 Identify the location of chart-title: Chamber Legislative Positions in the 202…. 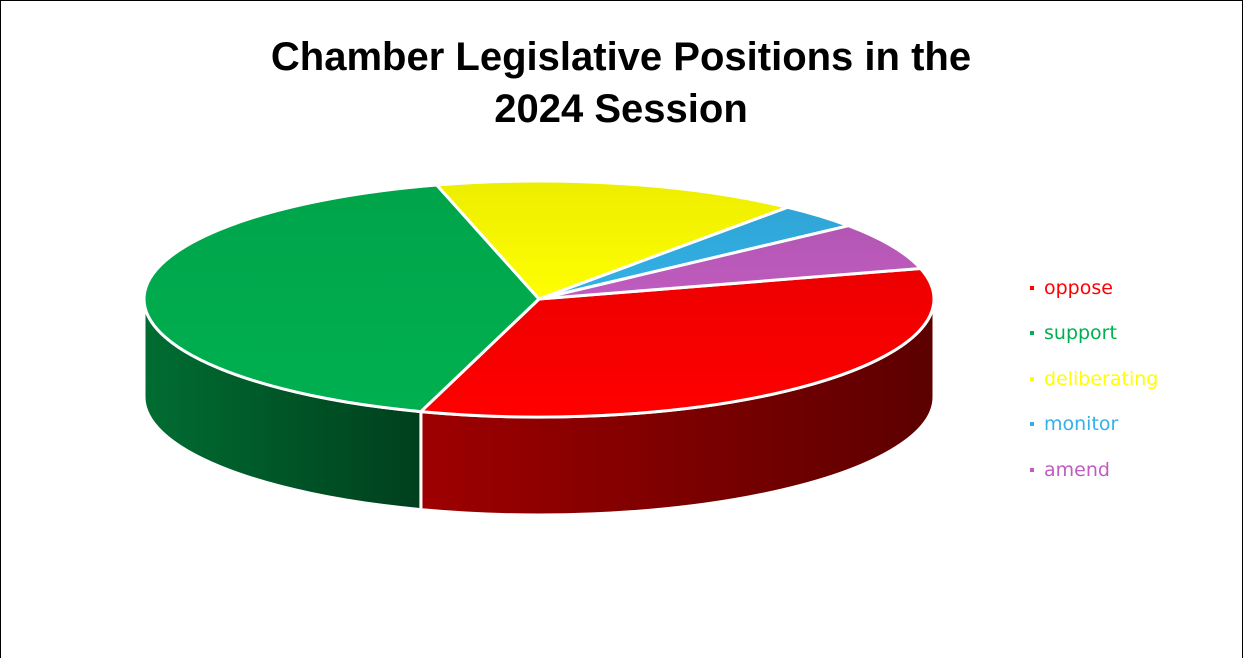
(621, 83).